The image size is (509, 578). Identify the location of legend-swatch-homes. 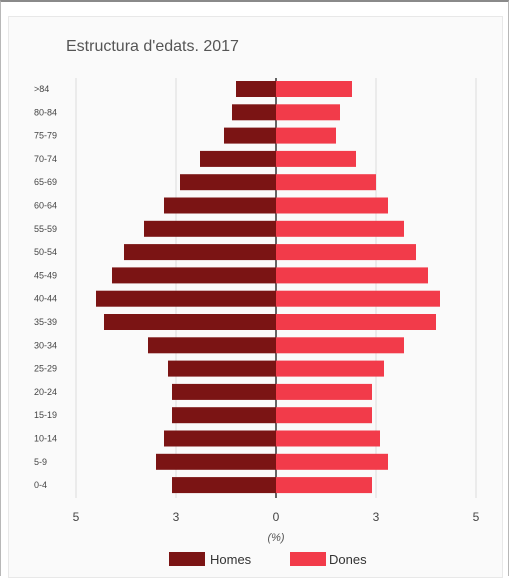
(187, 559).